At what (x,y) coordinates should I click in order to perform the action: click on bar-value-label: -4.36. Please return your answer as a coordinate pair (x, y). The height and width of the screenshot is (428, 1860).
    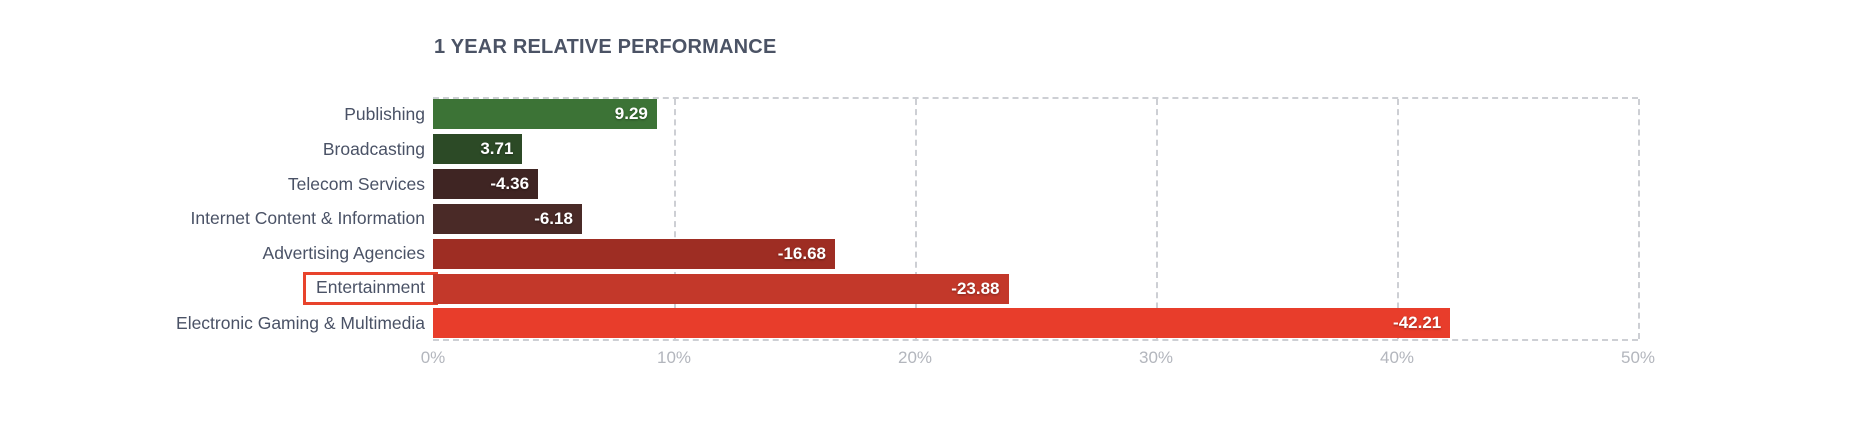
    Looking at the image, I should click on (510, 184).